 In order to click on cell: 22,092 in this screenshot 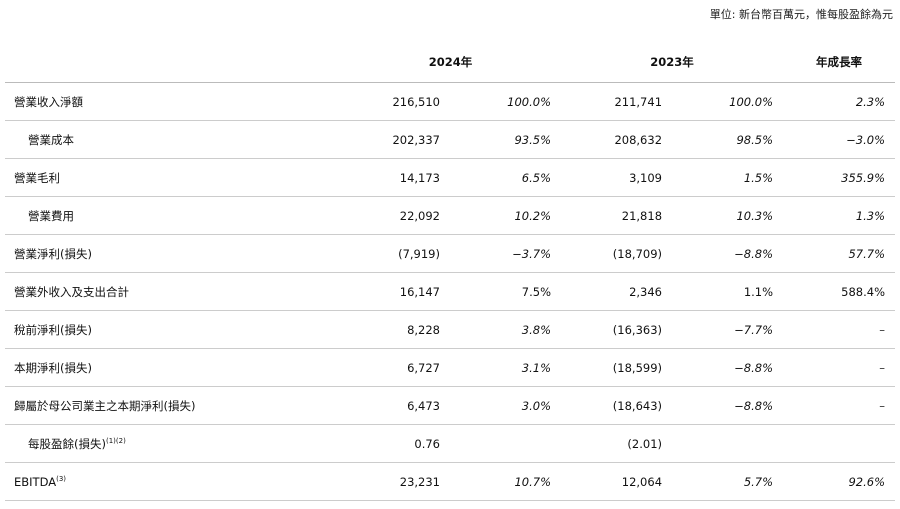, I will do `click(395, 215)`.